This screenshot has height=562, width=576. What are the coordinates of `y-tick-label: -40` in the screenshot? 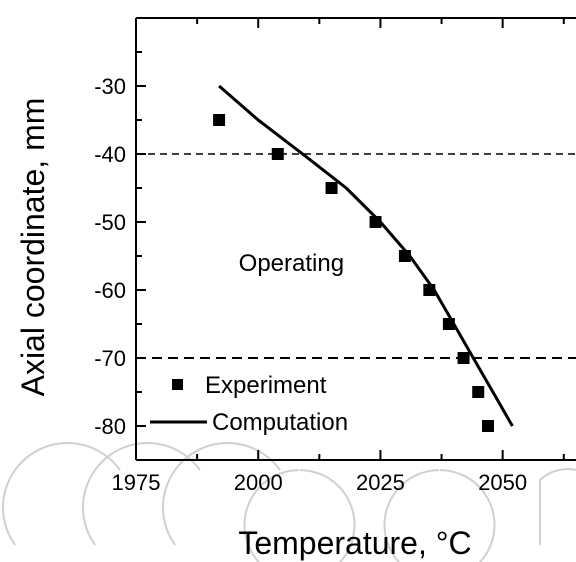 It's located at (110, 154).